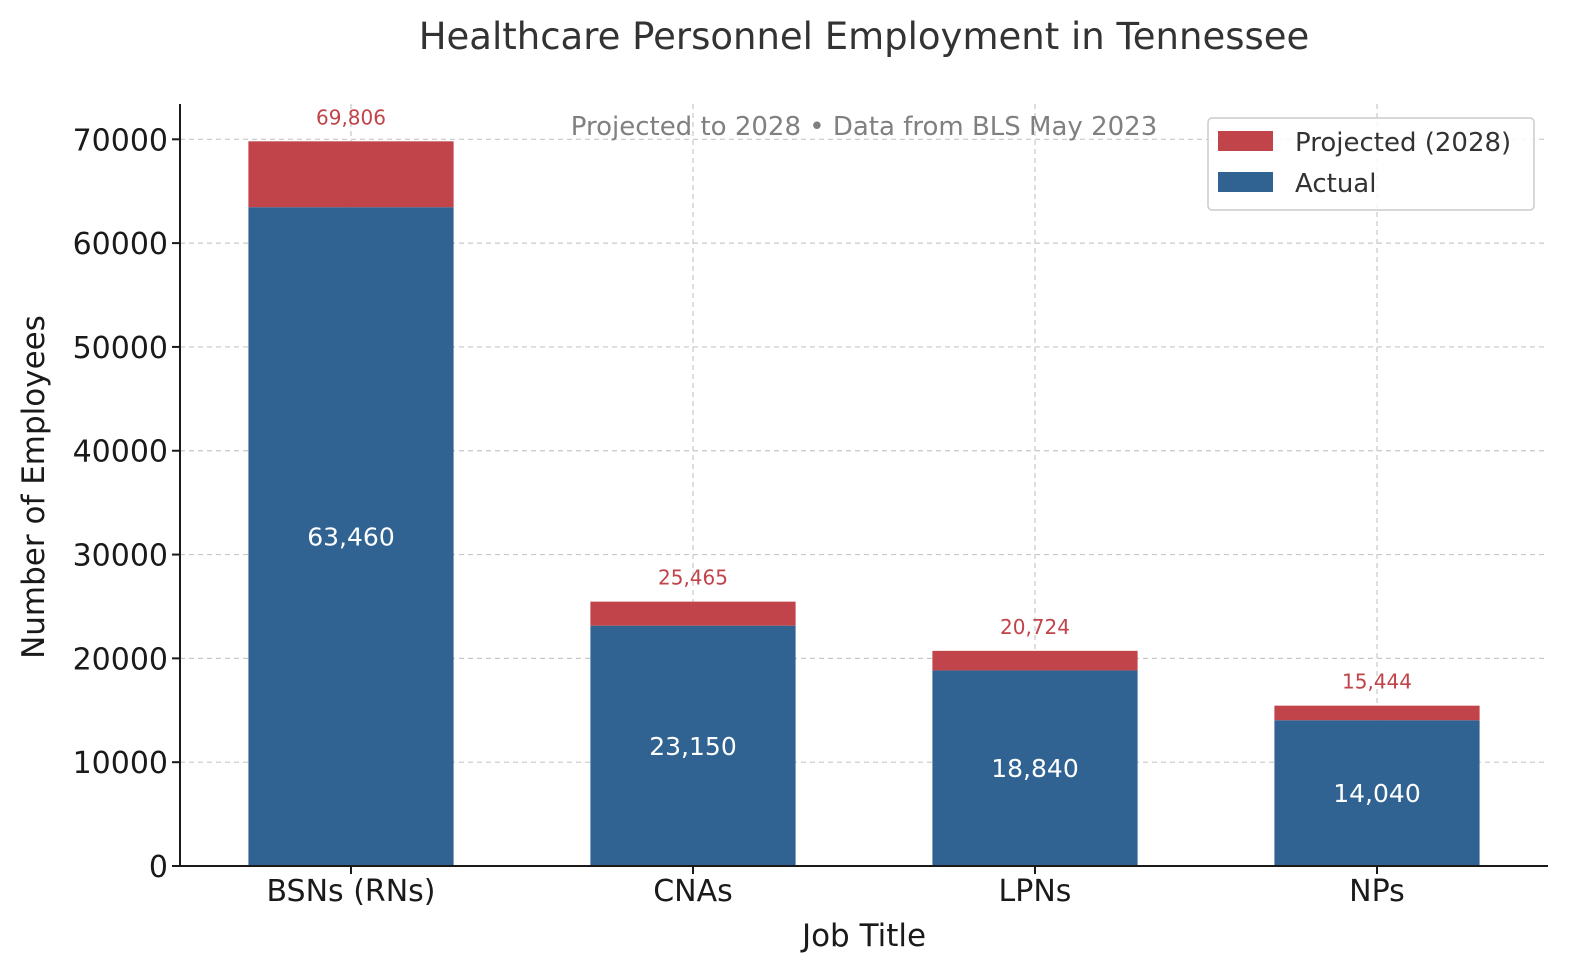 This screenshot has height=979, width=1580. I want to click on bar-label-actual-1: 23,150, so click(692, 746).